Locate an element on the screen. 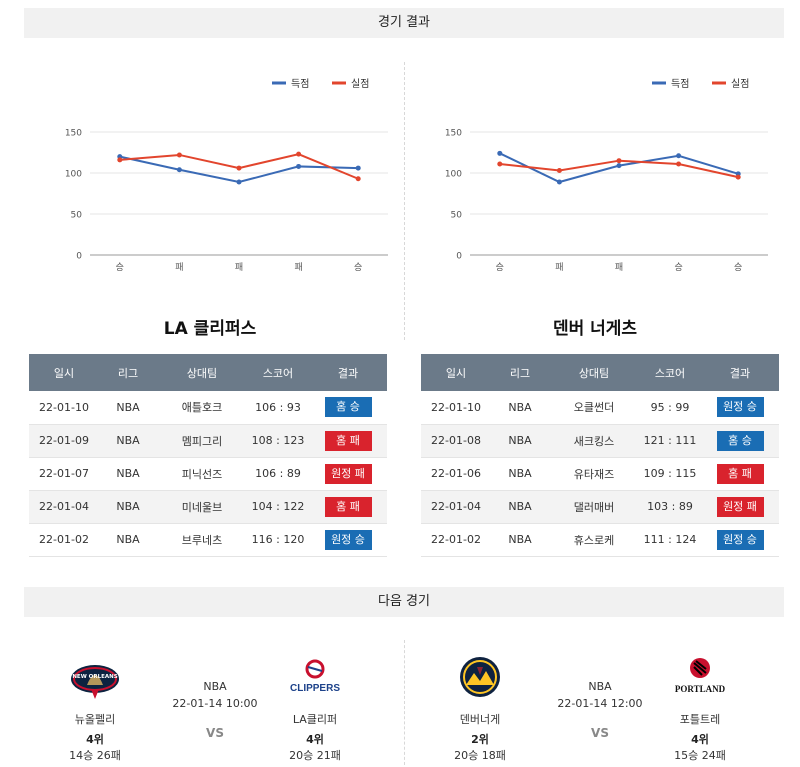 The height and width of the screenshot is (767, 800). date-cell: 22-01-06 is located at coordinates (456, 474).